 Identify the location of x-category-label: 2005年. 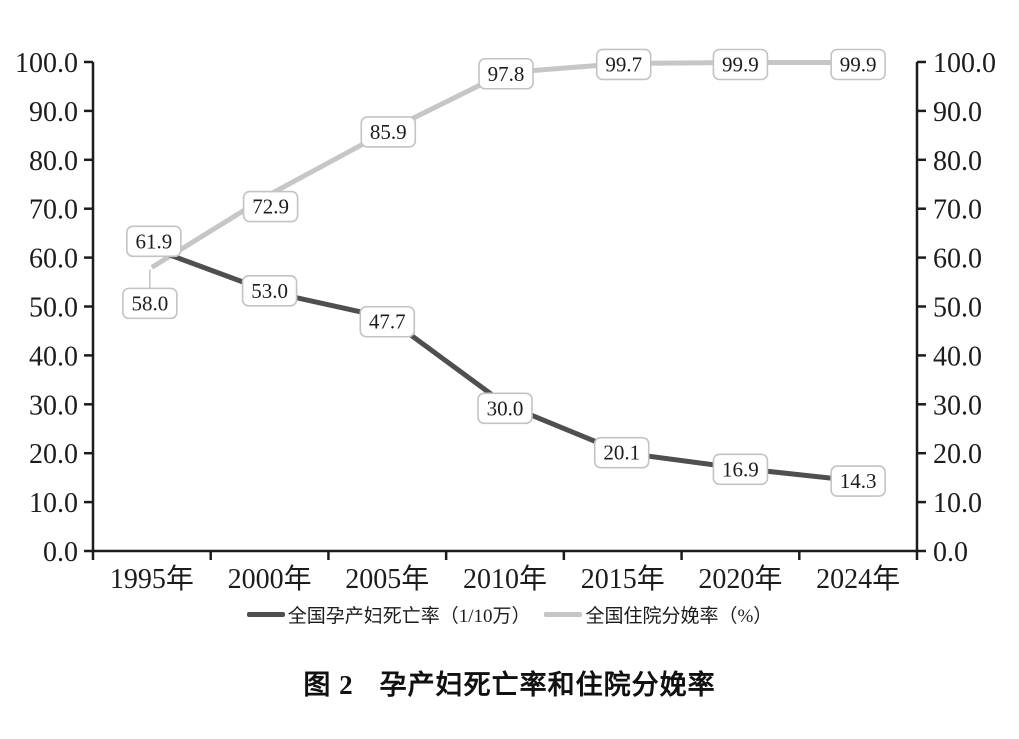
(387, 579).